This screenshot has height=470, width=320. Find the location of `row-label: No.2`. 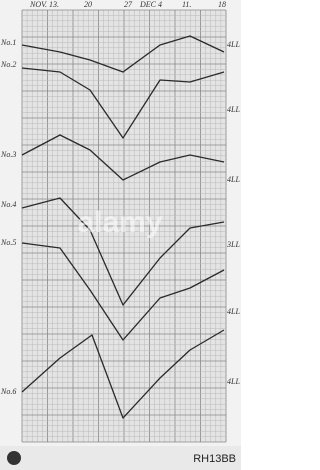

row-label: No.2 is located at coordinates (8, 64).